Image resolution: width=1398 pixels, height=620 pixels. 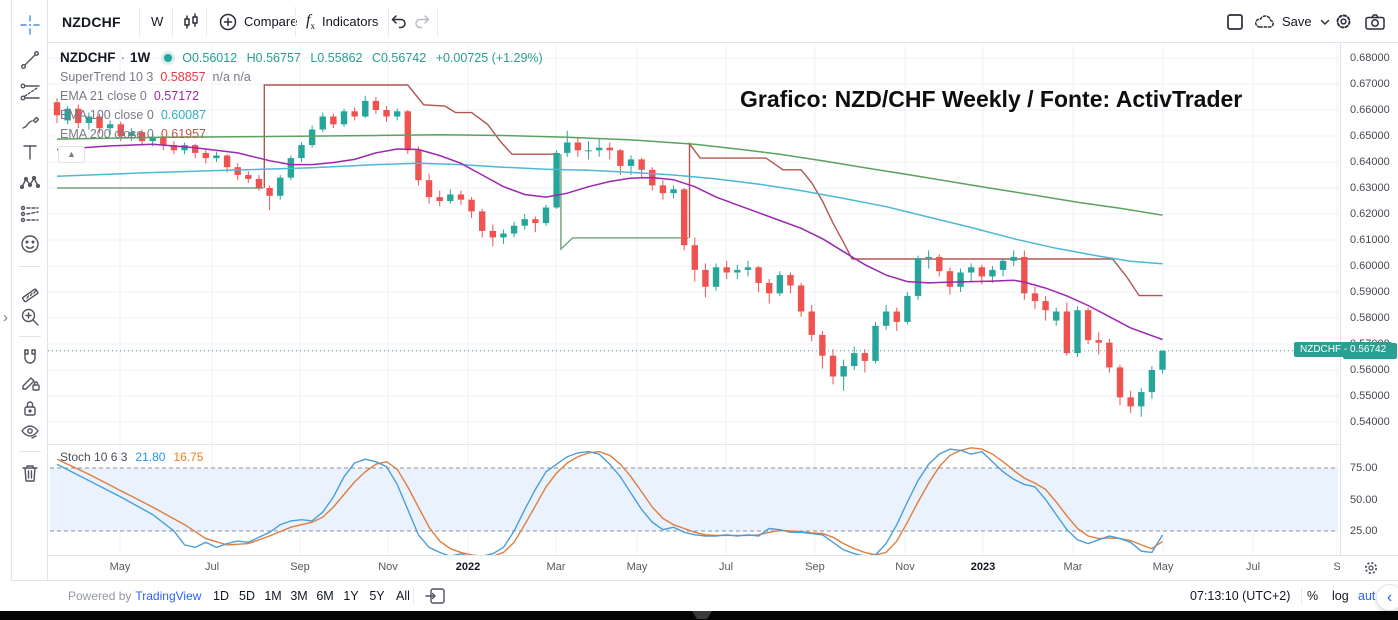 What do you see at coordinates (468, 567) in the screenshot?
I see `time-axis-tick: 2022` at bounding box center [468, 567].